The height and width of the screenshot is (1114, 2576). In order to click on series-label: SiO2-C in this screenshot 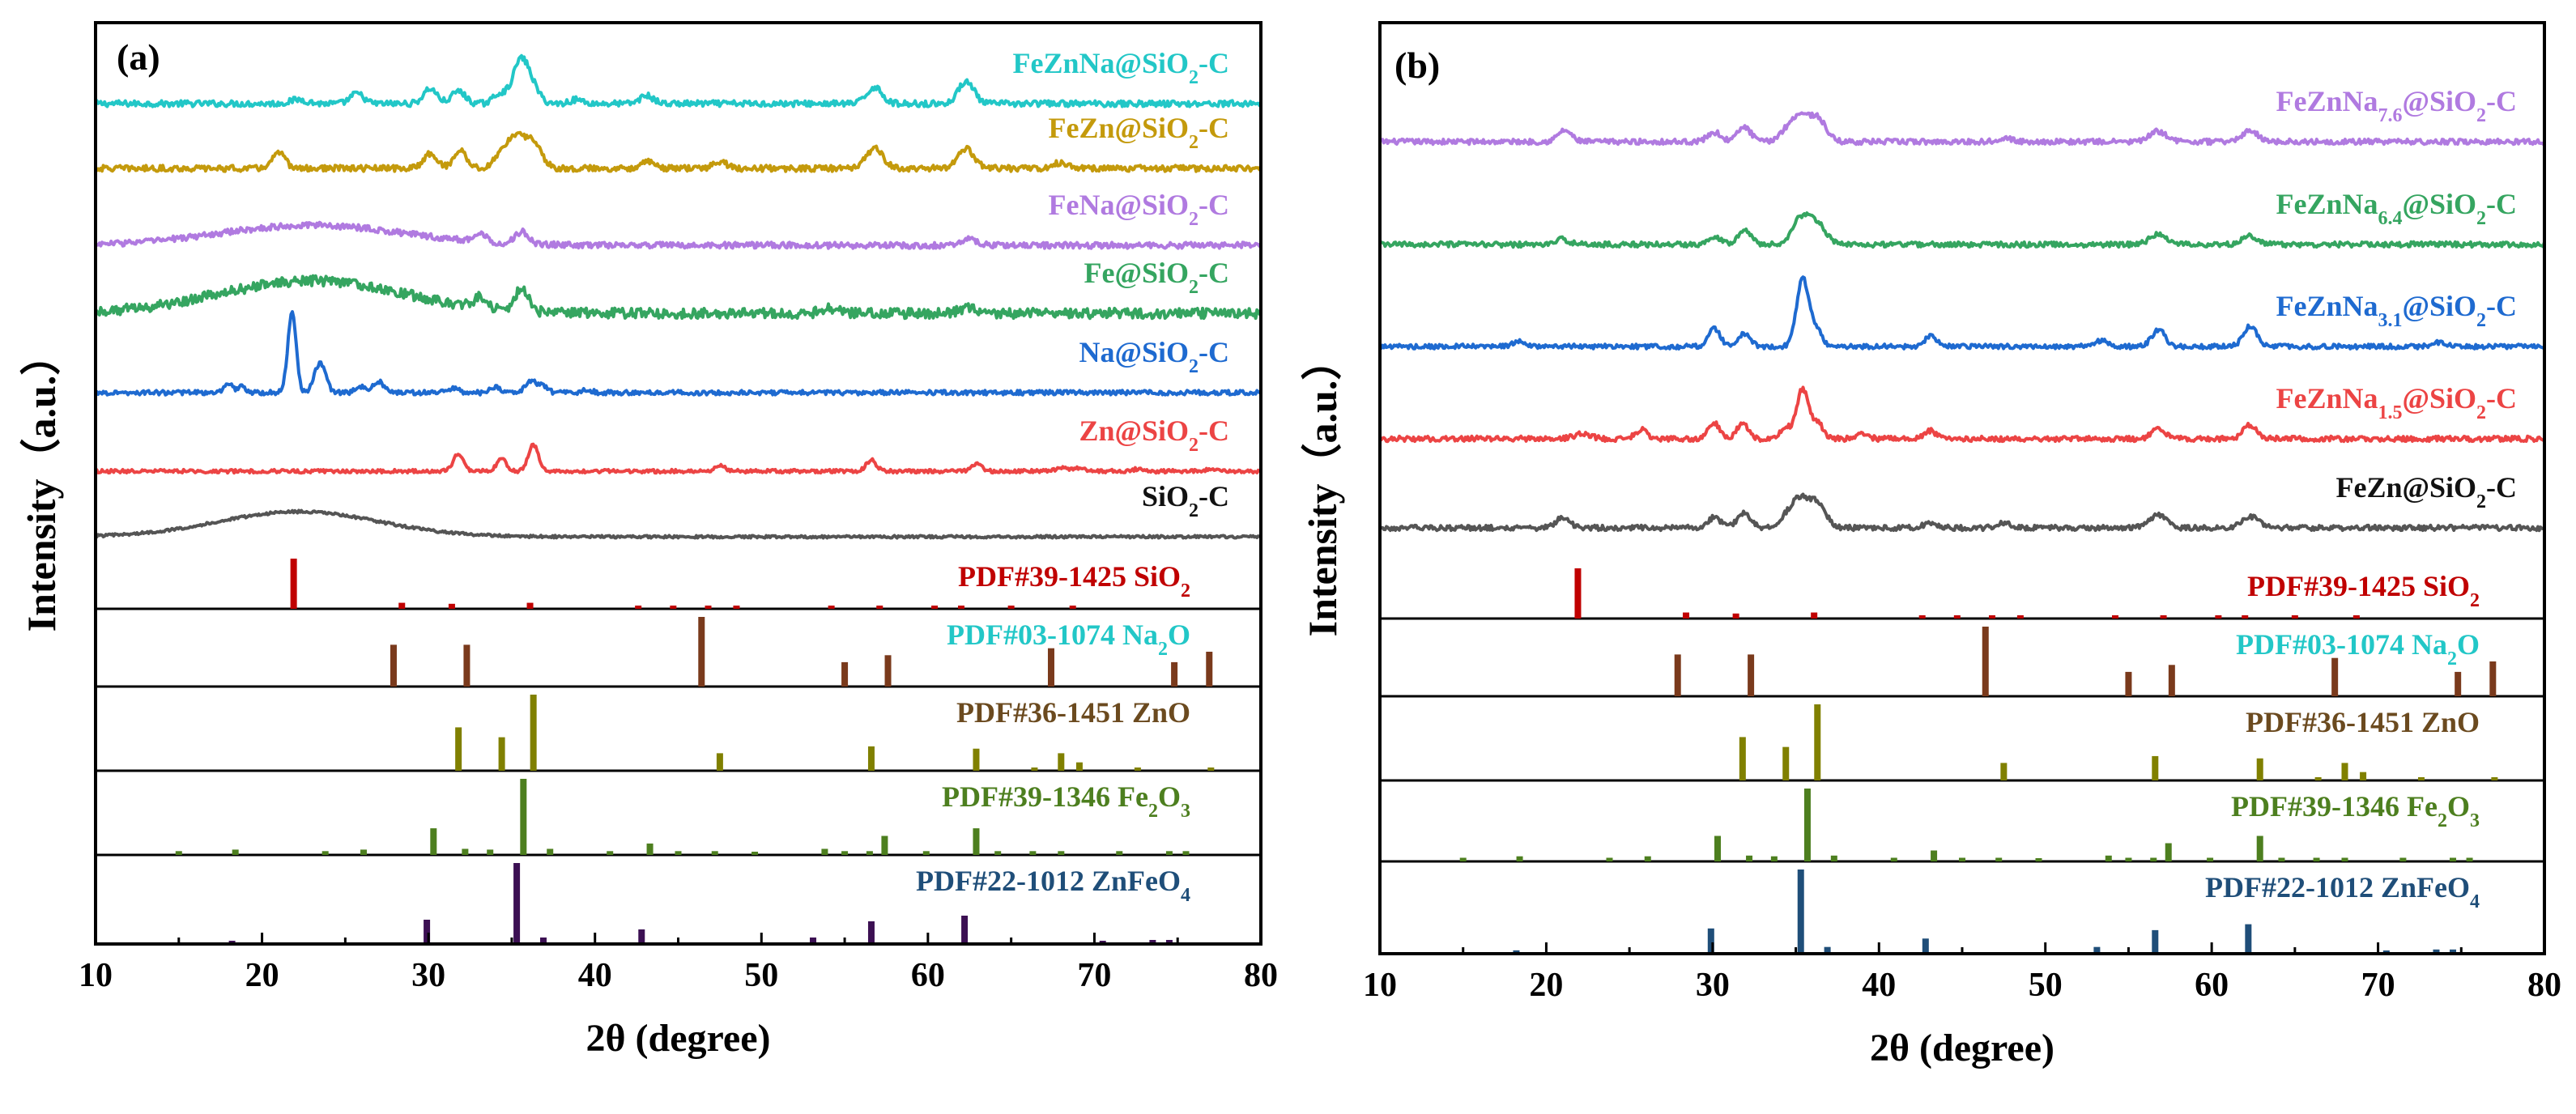, I will do `click(1185, 500)`.